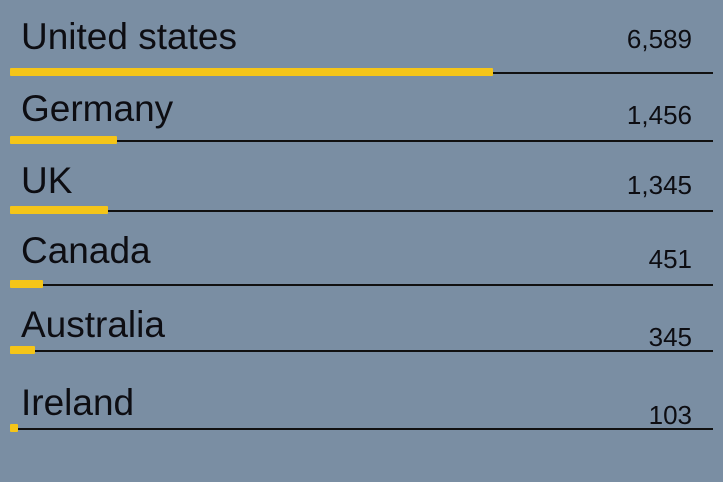 Image resolution: width=723 pixels, height=482 pixels. Describe the element at coordinates (670, 415) in the screenshot. I see `value-label: 103` at that location.